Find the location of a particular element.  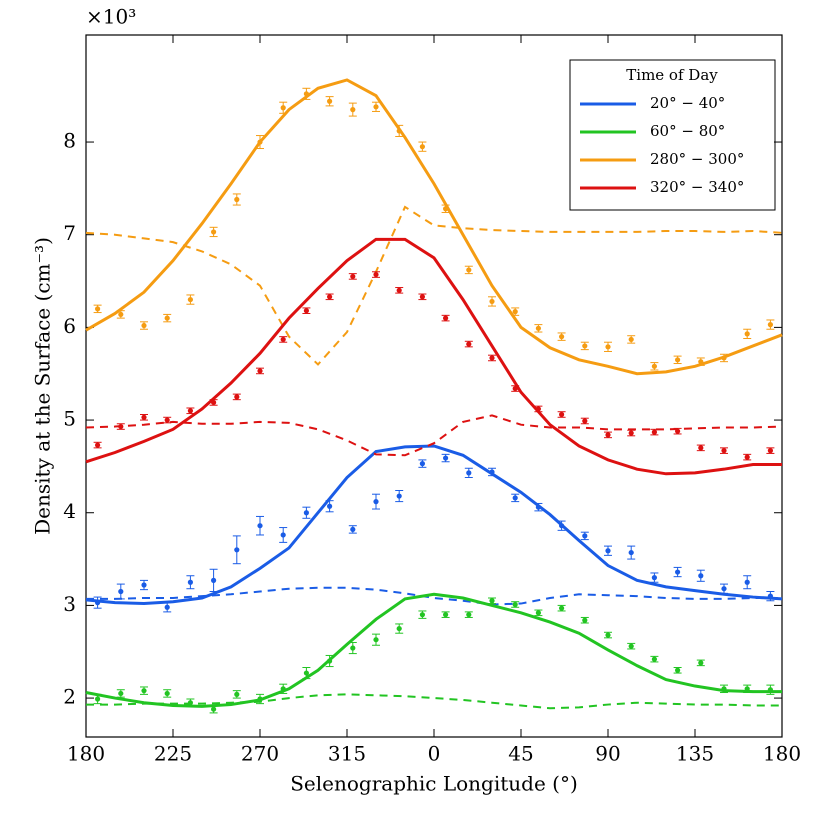

model-line is located at coordinates (433, 650).